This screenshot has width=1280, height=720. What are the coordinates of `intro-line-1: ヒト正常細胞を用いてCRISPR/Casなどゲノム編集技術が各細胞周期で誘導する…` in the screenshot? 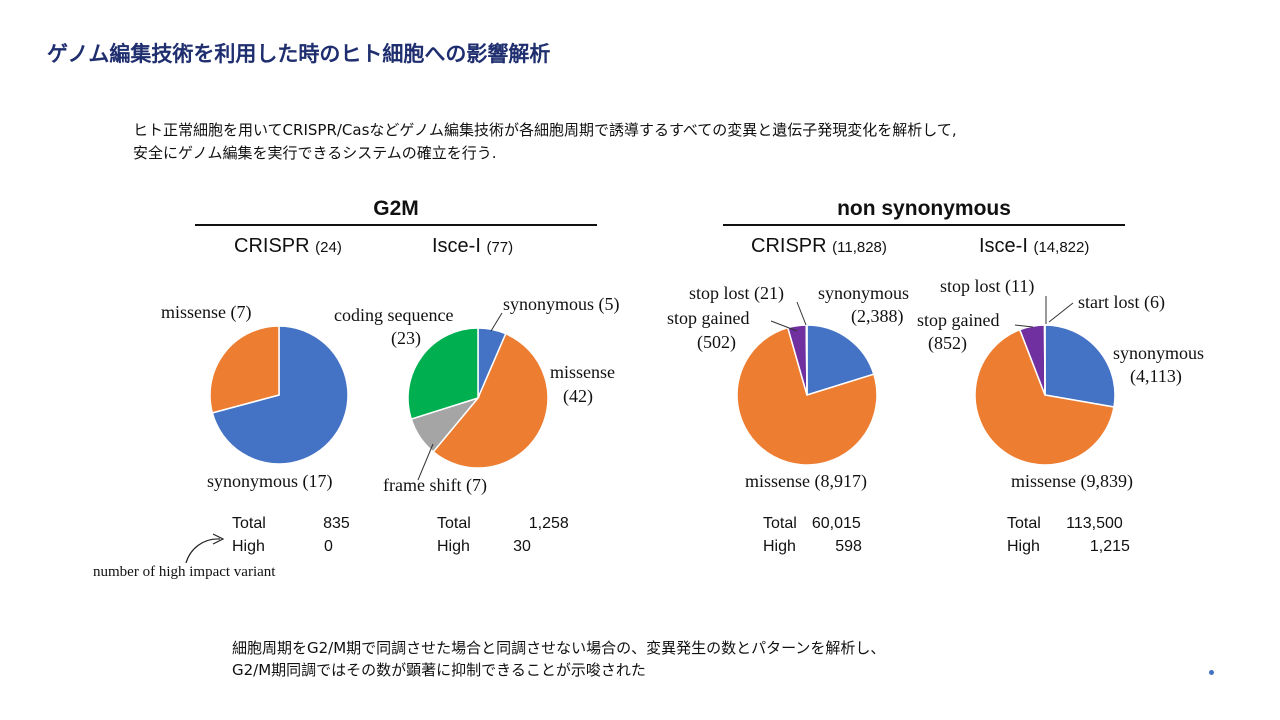 It's located at (545, 130).